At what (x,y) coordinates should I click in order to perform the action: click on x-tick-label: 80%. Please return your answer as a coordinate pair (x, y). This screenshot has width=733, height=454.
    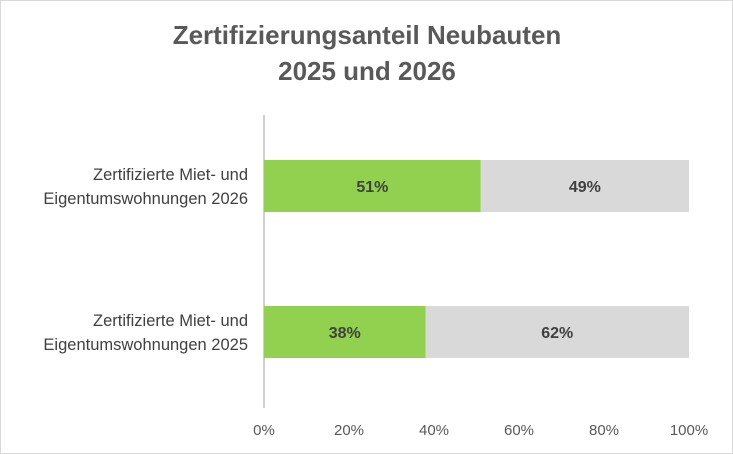
    Looking at the image, I should click on (604, 430).